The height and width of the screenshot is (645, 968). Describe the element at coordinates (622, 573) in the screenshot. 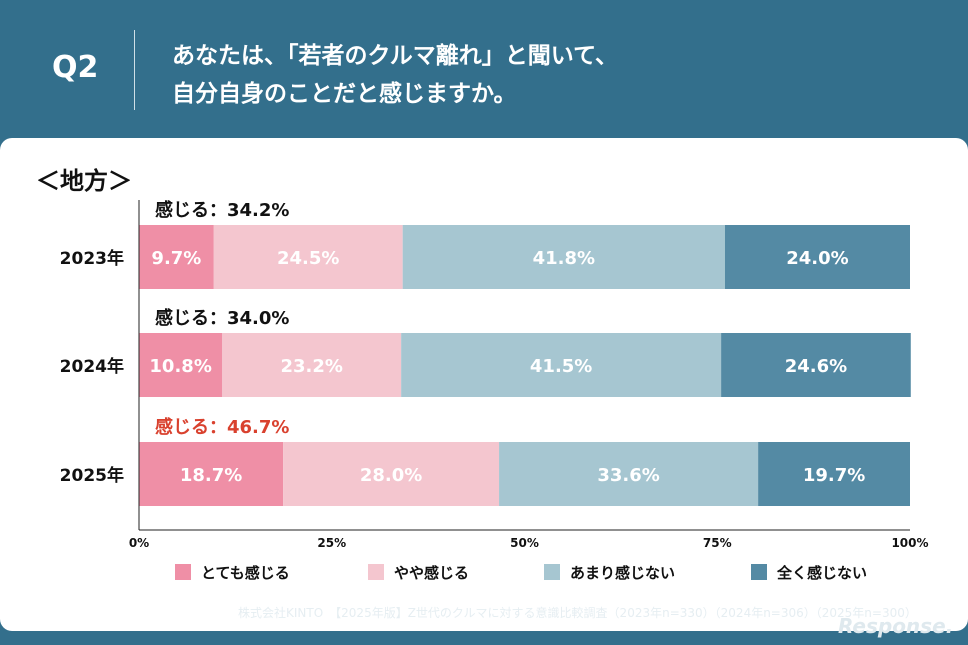

I see `legend-label: あまり感じない` at that location.